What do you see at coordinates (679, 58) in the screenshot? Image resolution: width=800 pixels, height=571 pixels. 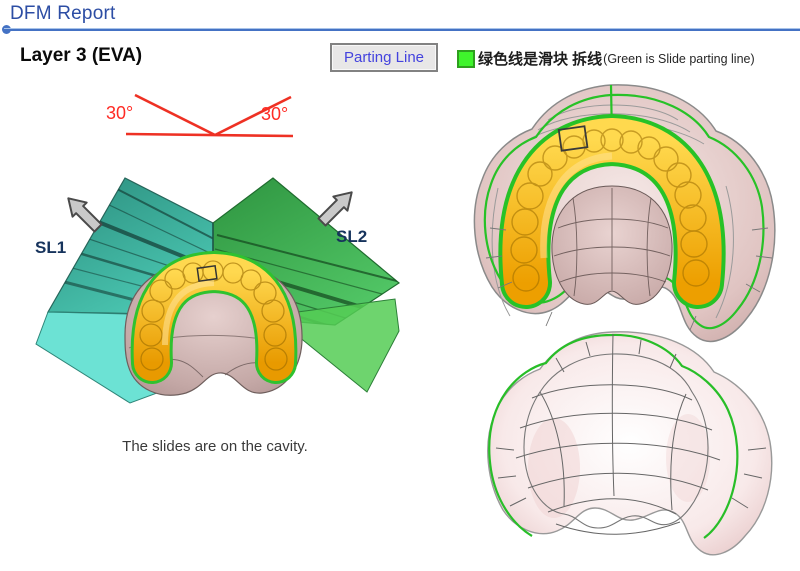 I see `legend-text-en: (Green is Slide parting line)` at bounding box center [679, 58].